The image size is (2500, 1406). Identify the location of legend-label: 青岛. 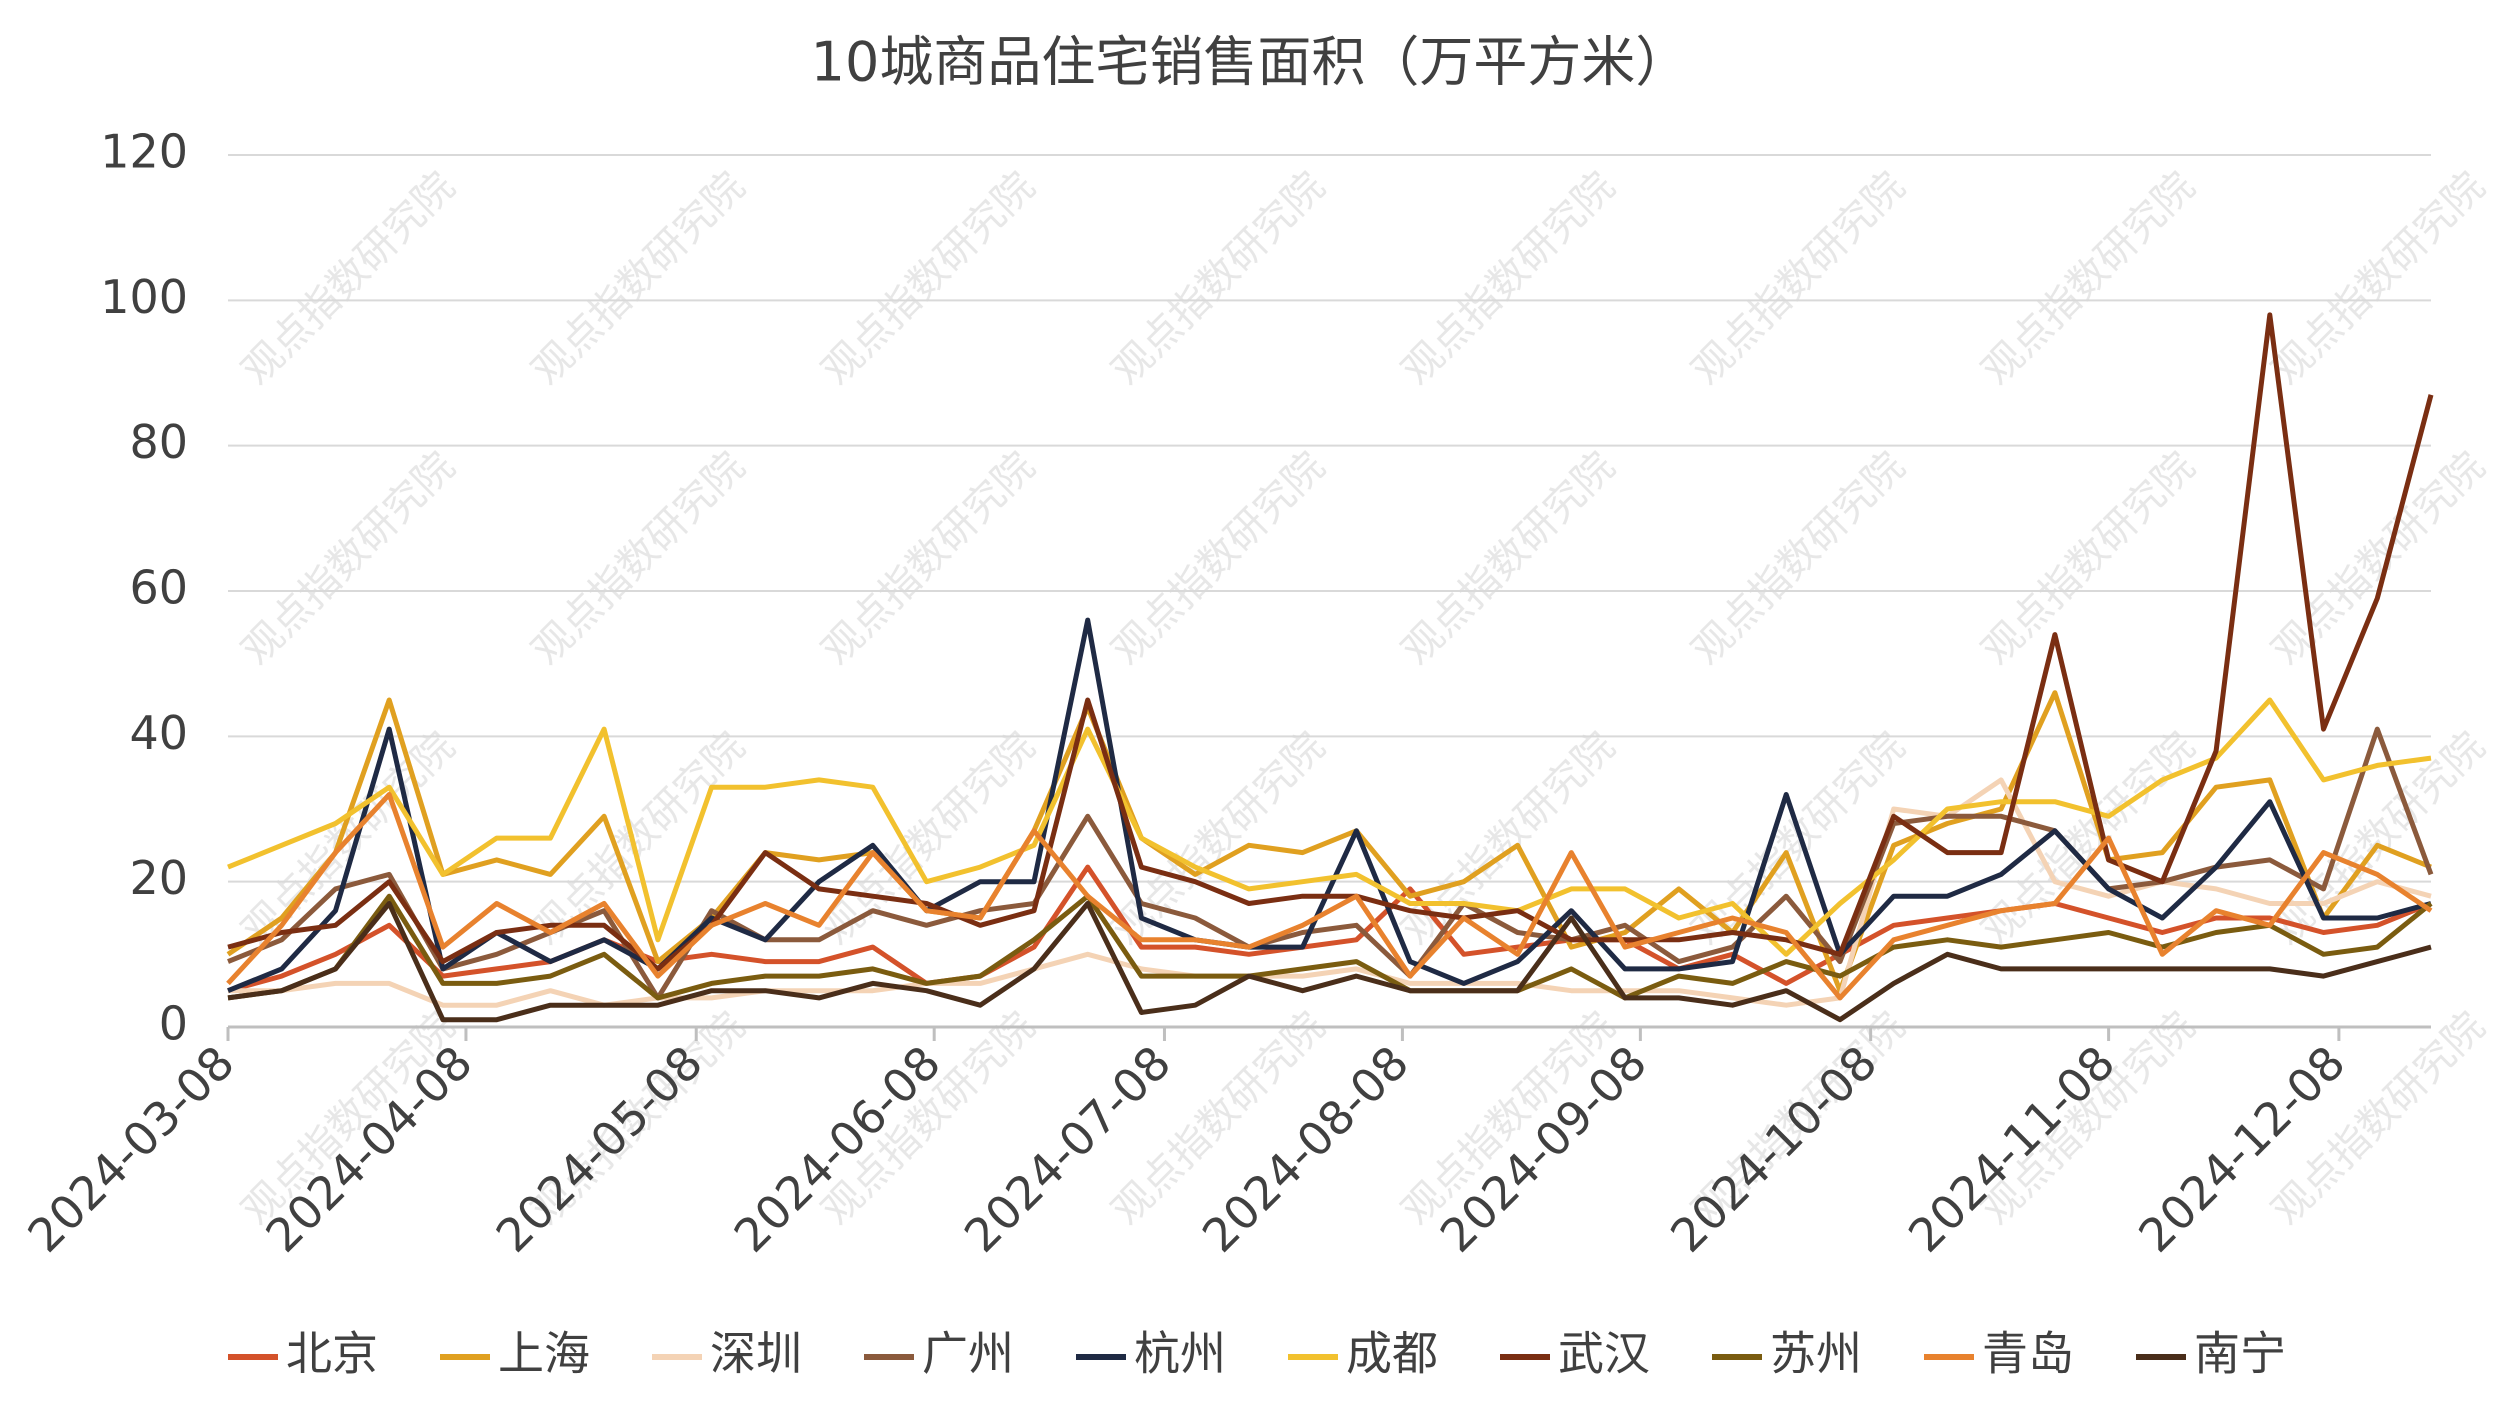
(2028, 1354).